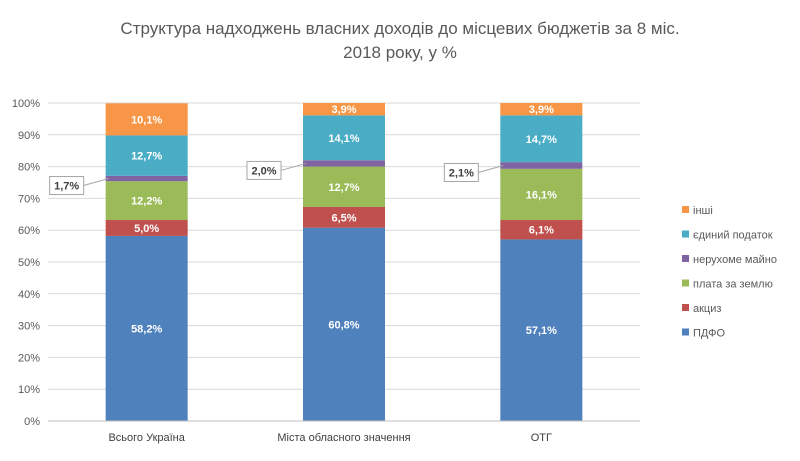  I want to click on data-label: 2,0%, so click(263, 171).